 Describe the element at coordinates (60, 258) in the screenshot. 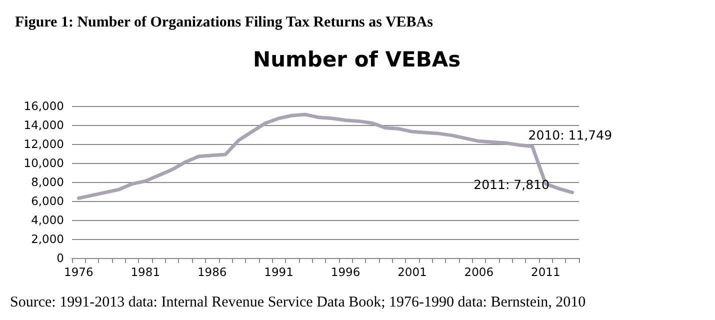

I see `y-tick-label: 0` at that location.